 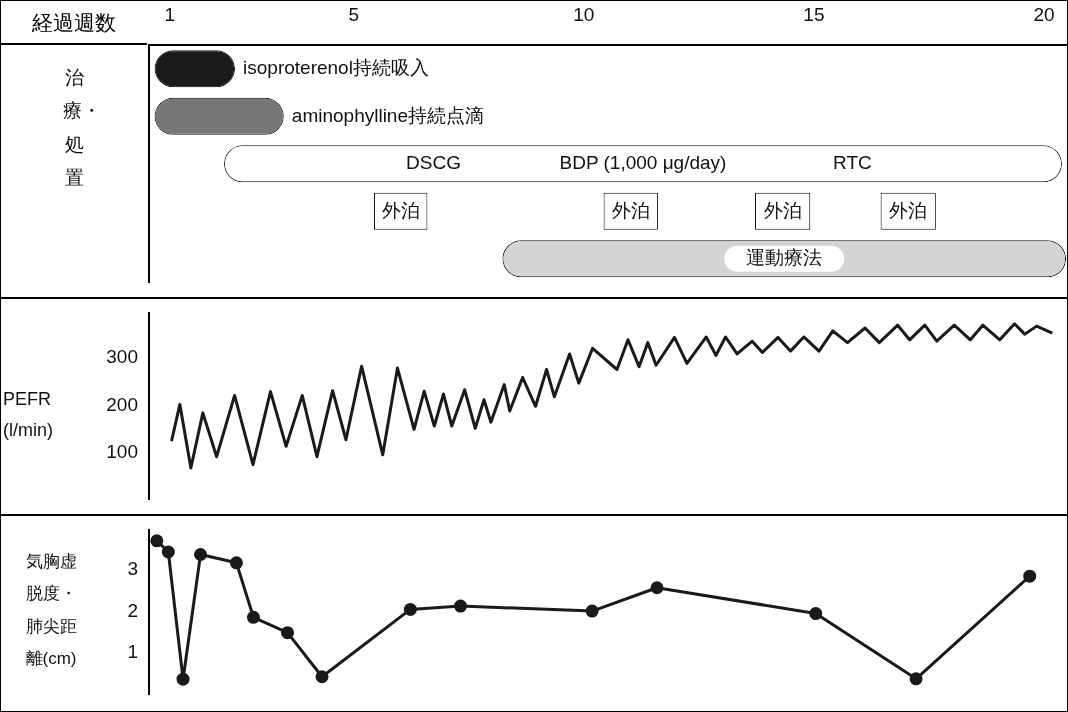 What do you see at coordinates (82, 128) in the screenshot?
I see `y-axis-title: 治療・処置` at bounding box center [82, 128].